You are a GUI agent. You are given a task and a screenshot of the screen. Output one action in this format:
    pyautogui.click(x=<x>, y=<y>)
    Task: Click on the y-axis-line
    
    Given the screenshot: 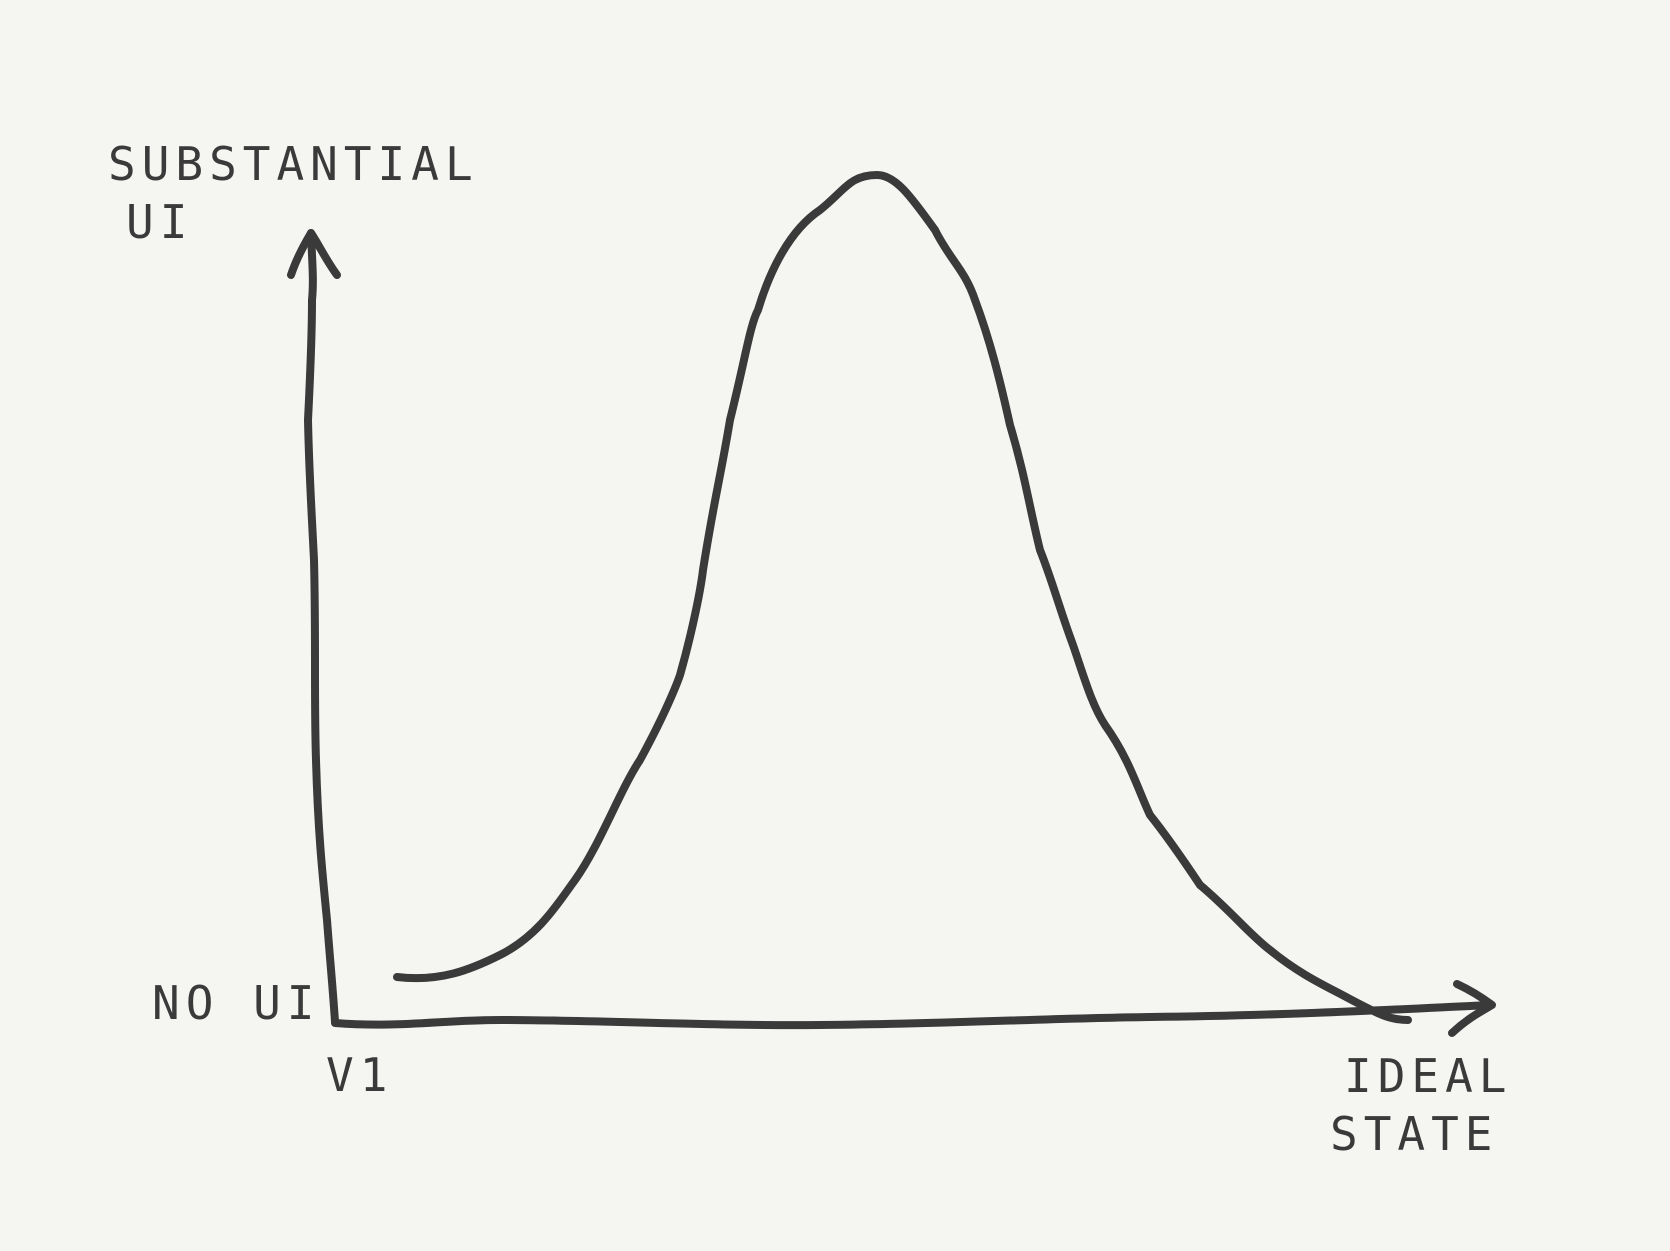 What is the action you would take?
    pyautogui.click(x=321, y=627)
    